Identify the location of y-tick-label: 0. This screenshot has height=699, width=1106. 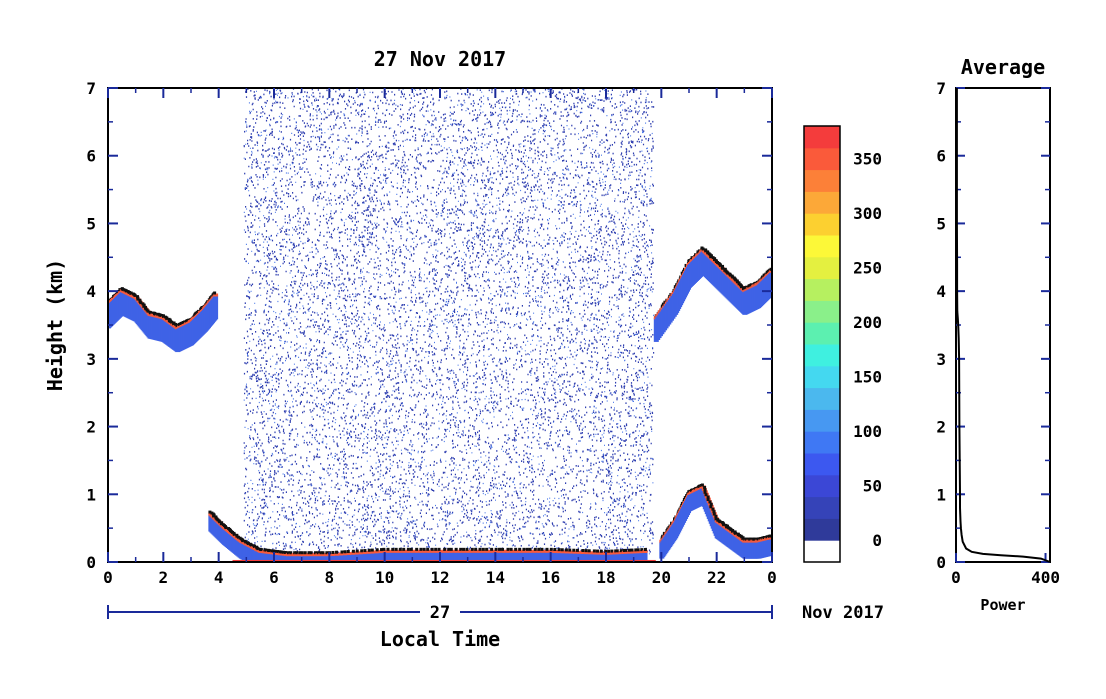
(91, 562).